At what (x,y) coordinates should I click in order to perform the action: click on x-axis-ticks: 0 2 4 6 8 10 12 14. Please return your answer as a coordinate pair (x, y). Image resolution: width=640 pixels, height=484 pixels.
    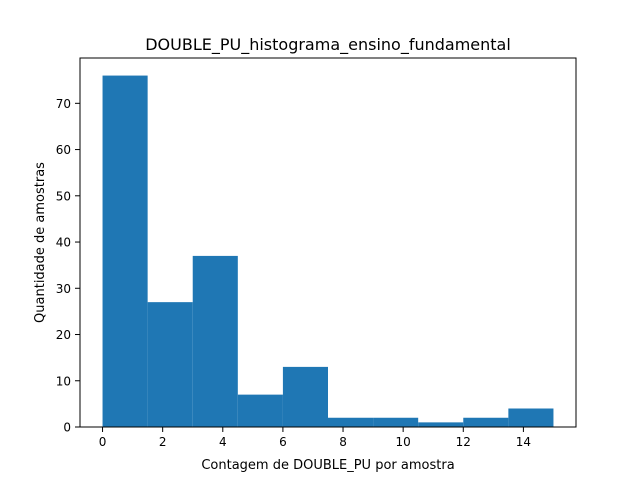
    Looking at the image, I should click on (315, 438).